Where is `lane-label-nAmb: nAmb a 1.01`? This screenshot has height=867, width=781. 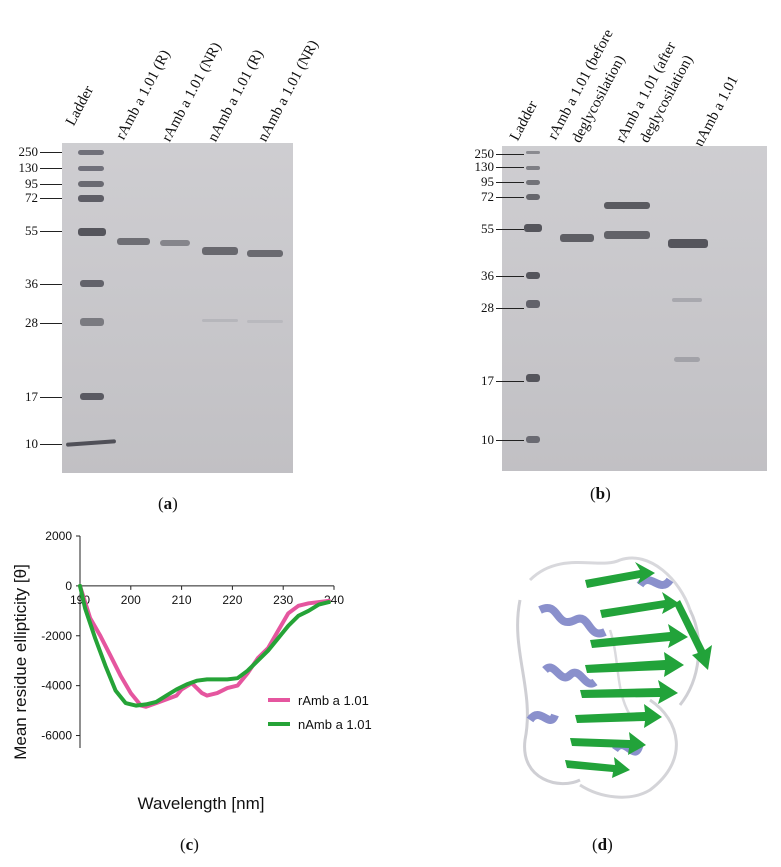 lane-label-nAmb: nAmb a 1.01 is located at coordinates (716, 111).